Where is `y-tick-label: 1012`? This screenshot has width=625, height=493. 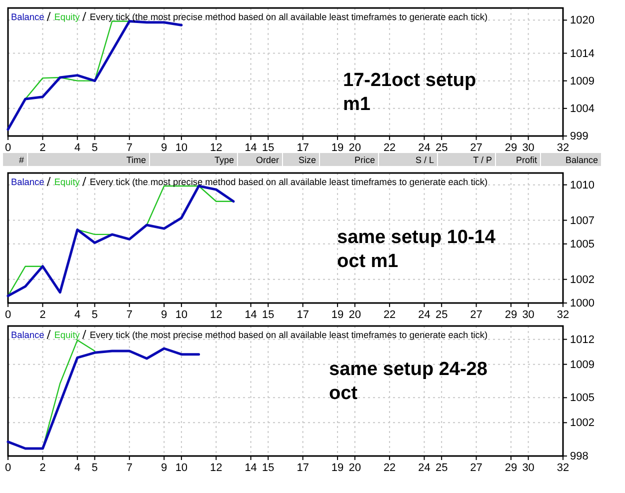
y-tick-label: 1012 is located at coordinates (582, 340).